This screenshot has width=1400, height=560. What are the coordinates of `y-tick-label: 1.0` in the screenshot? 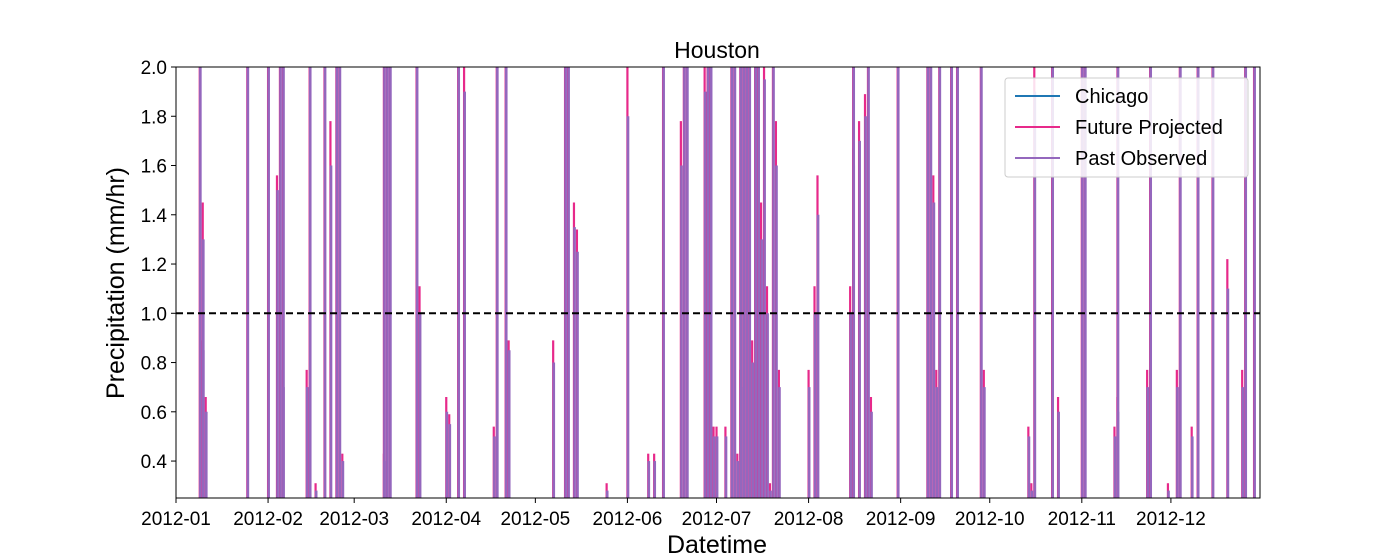 It's located at (154, 314).